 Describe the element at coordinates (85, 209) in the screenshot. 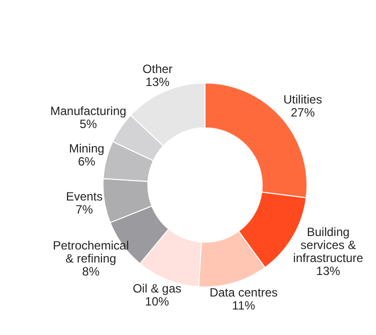

I see `data-label: 7%` at that location.